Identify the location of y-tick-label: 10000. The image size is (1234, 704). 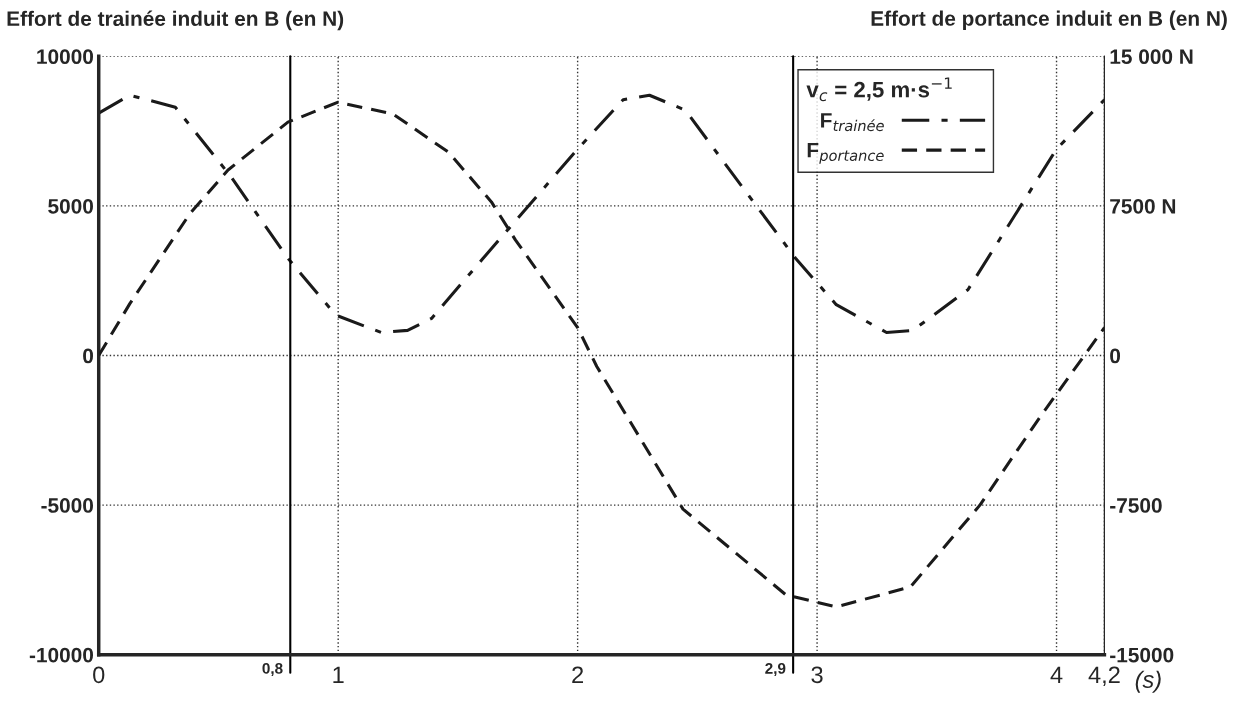
(65, 57).